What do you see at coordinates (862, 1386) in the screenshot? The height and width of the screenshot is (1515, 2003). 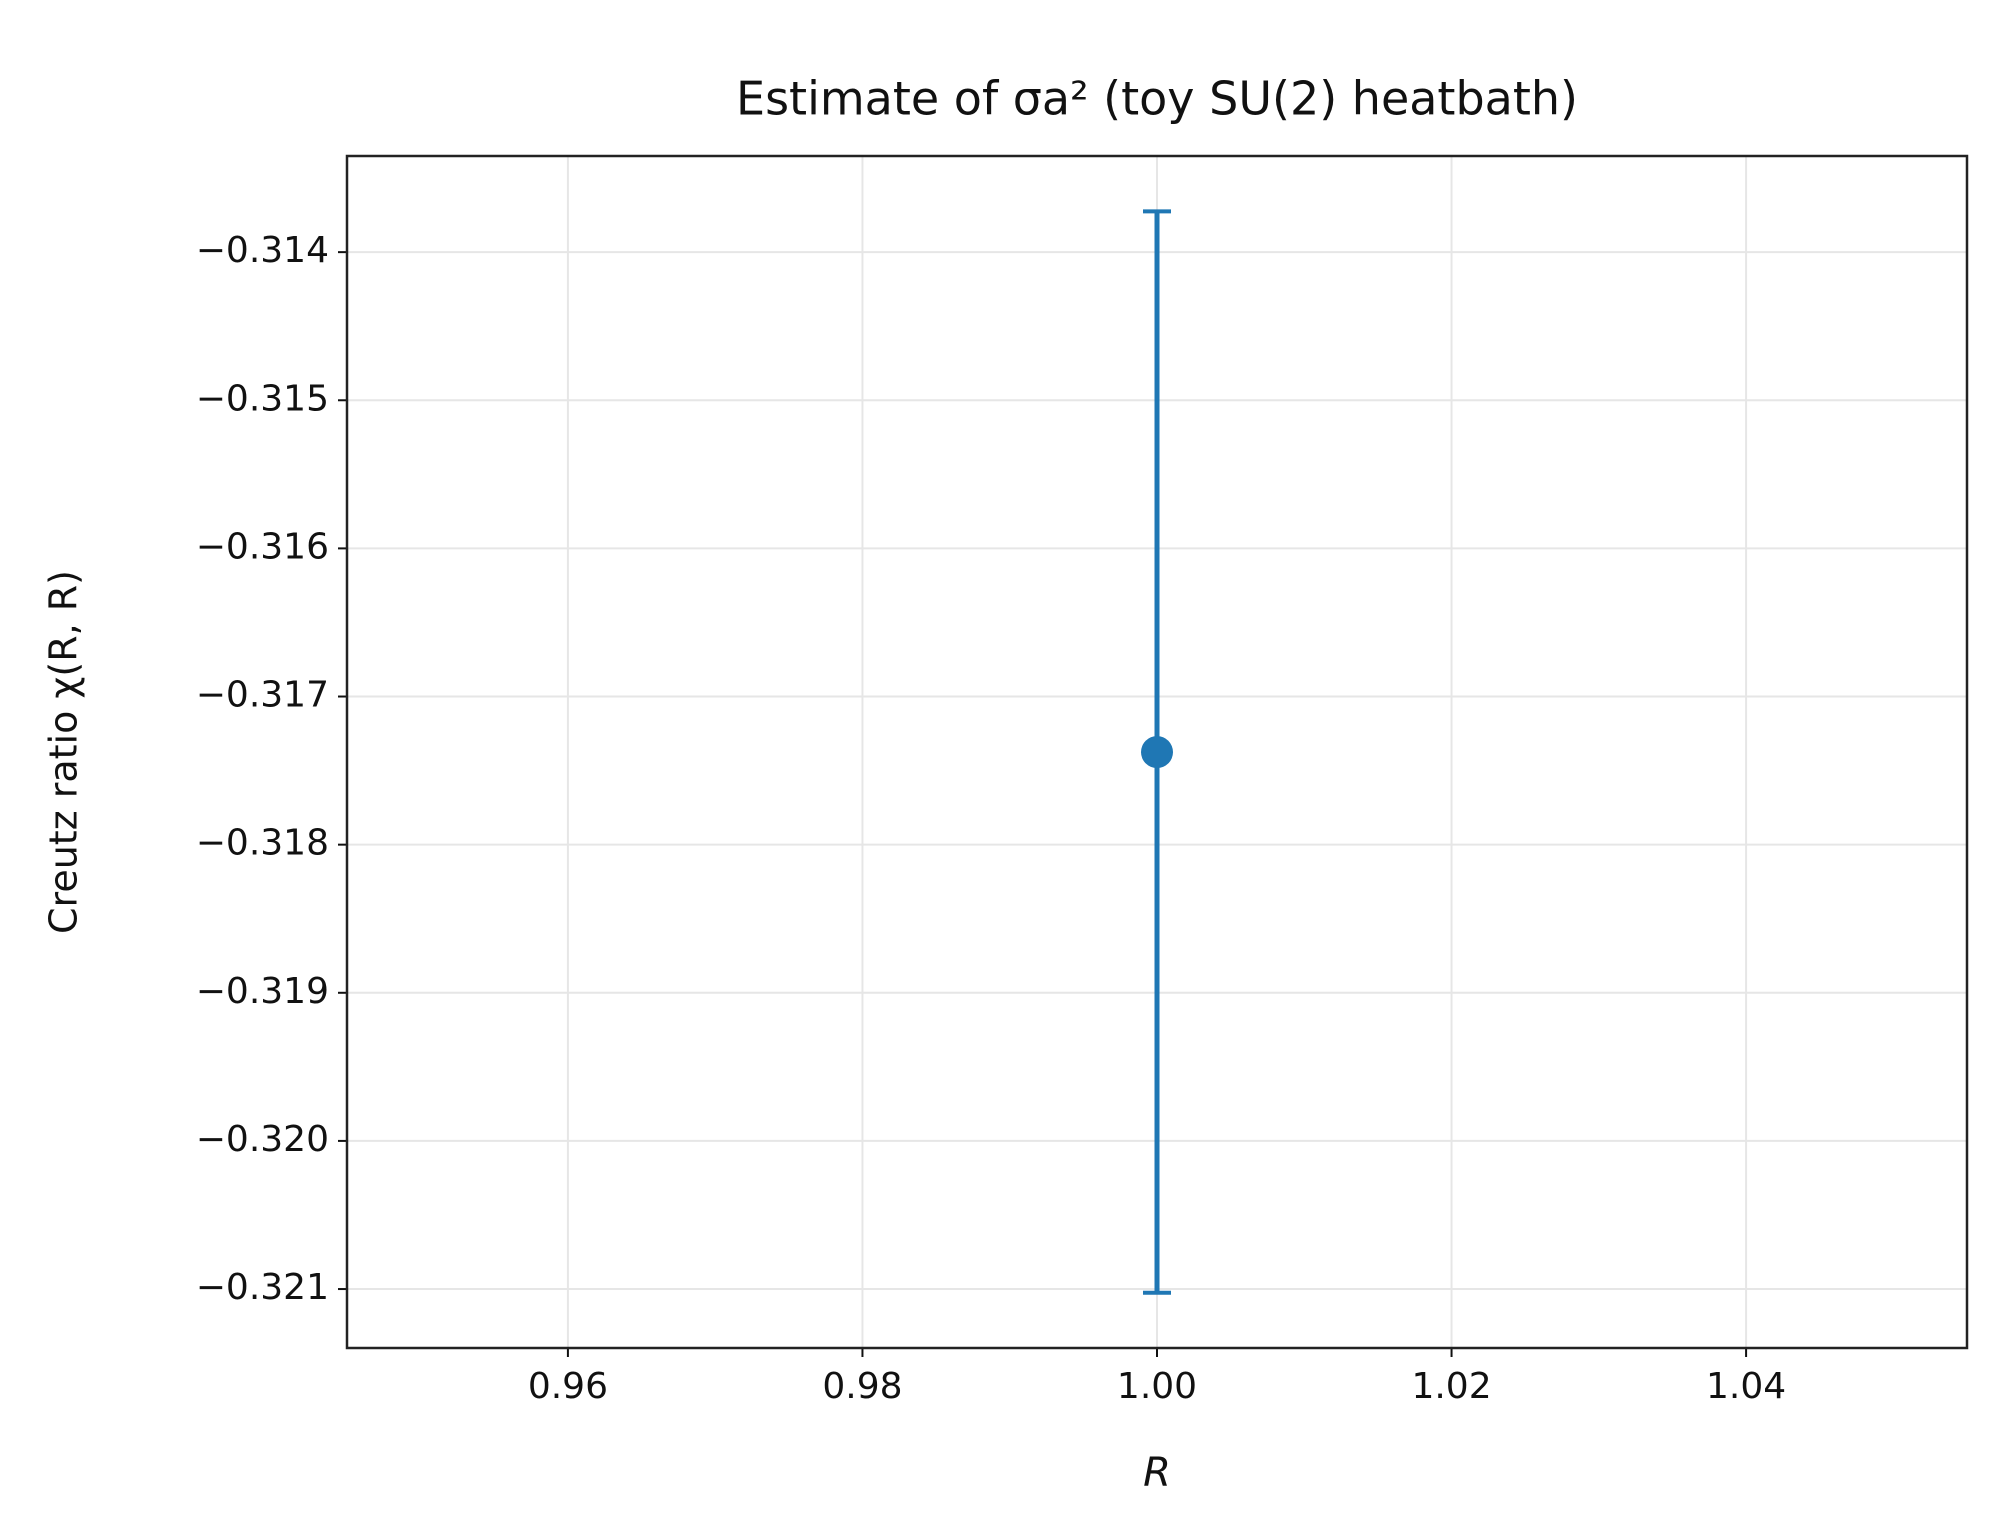 I see `x-tick-label: 0.98` at bounding box center [862, 1386].